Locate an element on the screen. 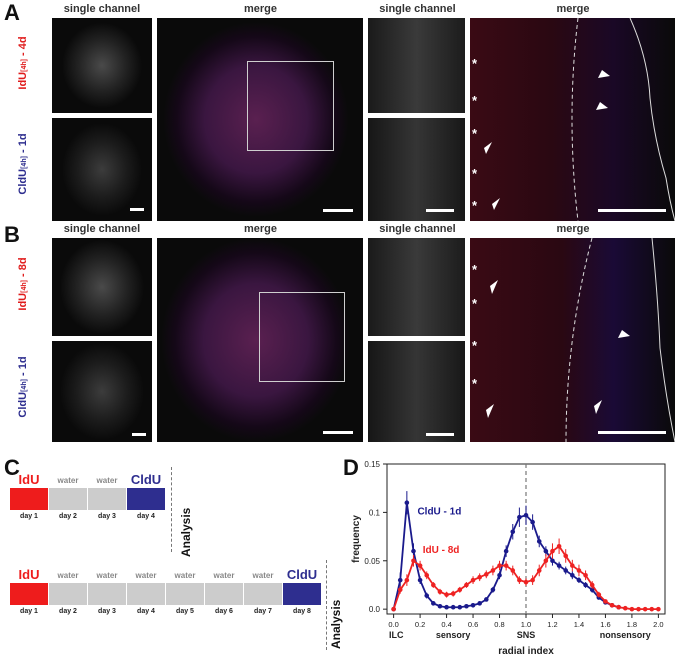  zoom-region-box is located at coordinates (302, 337).